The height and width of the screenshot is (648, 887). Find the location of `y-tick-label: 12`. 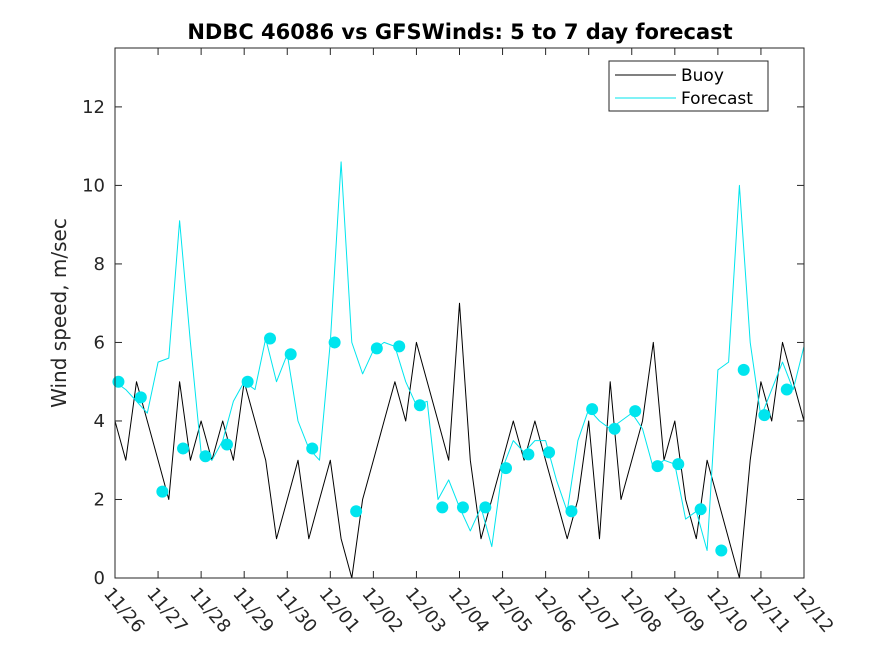

y-tick-label: 12 is located at coordinates (93, 107).